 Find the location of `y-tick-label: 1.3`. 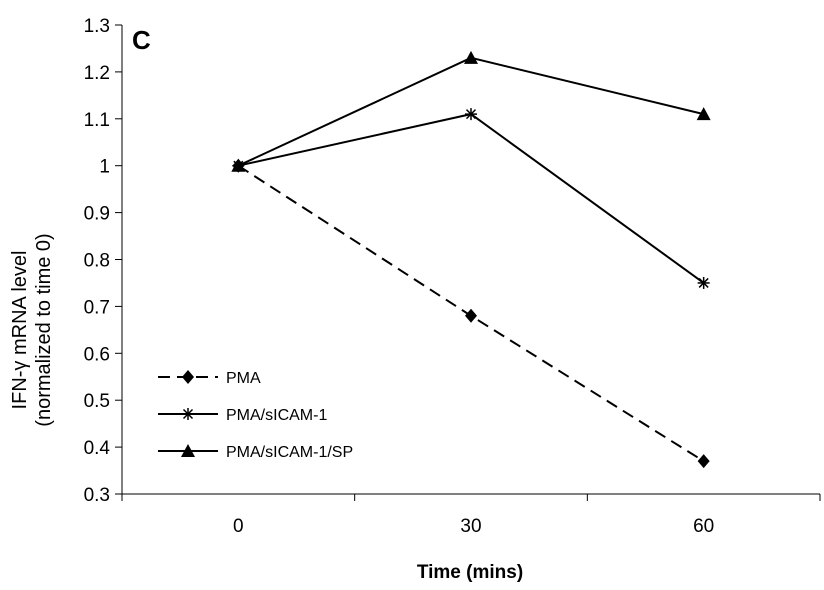

y-tick-label: 1.3 is located at coordinates (97, 26).